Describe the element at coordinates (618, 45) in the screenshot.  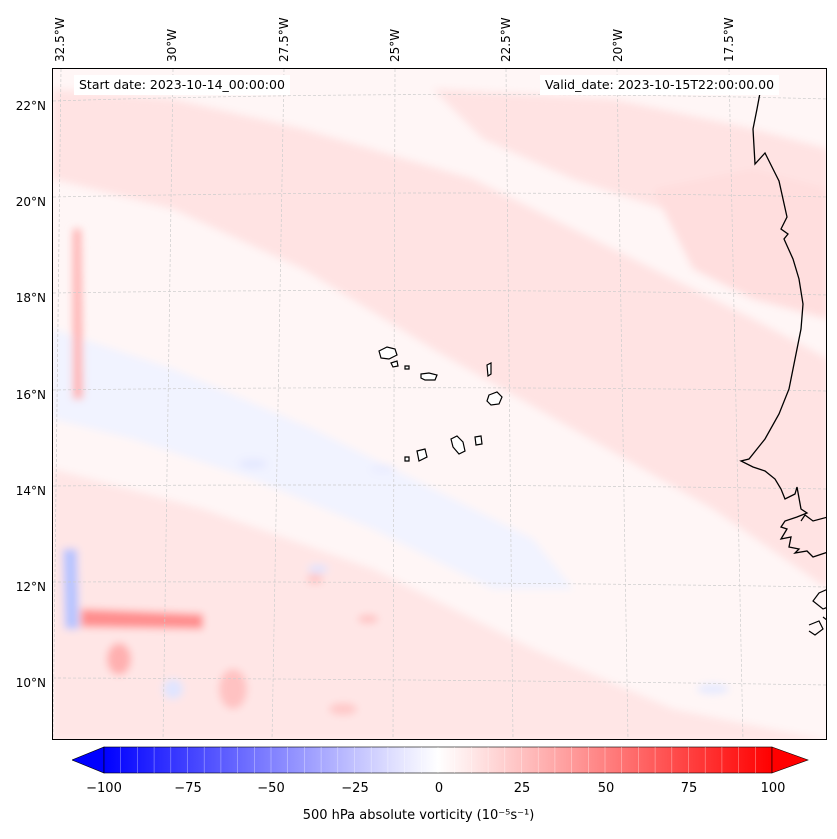
I see `lon-label-20w: 20°W` at that location.